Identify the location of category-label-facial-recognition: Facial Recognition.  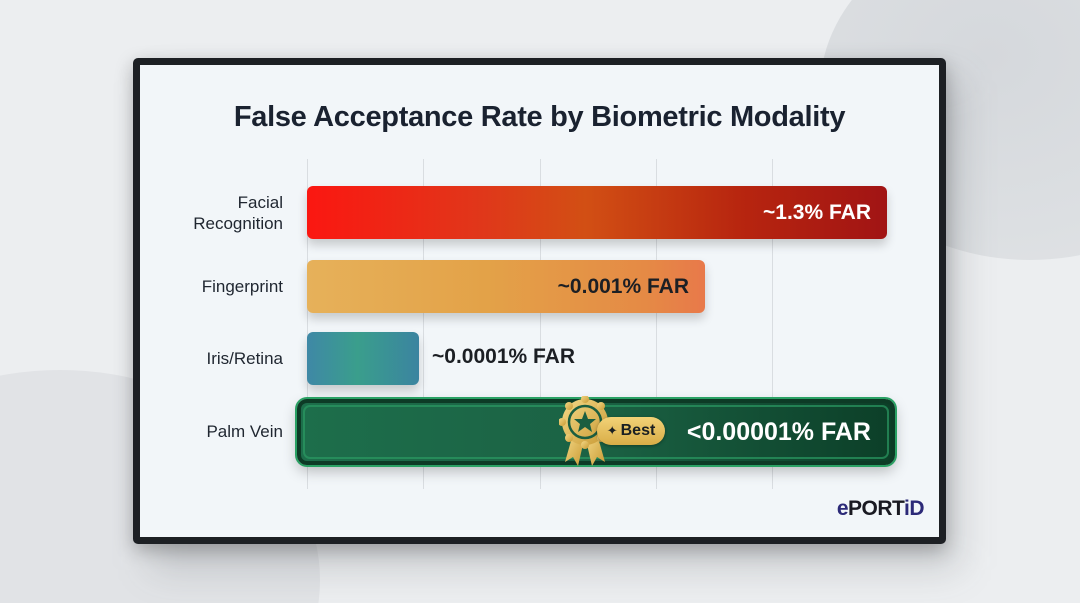
(238, 213).